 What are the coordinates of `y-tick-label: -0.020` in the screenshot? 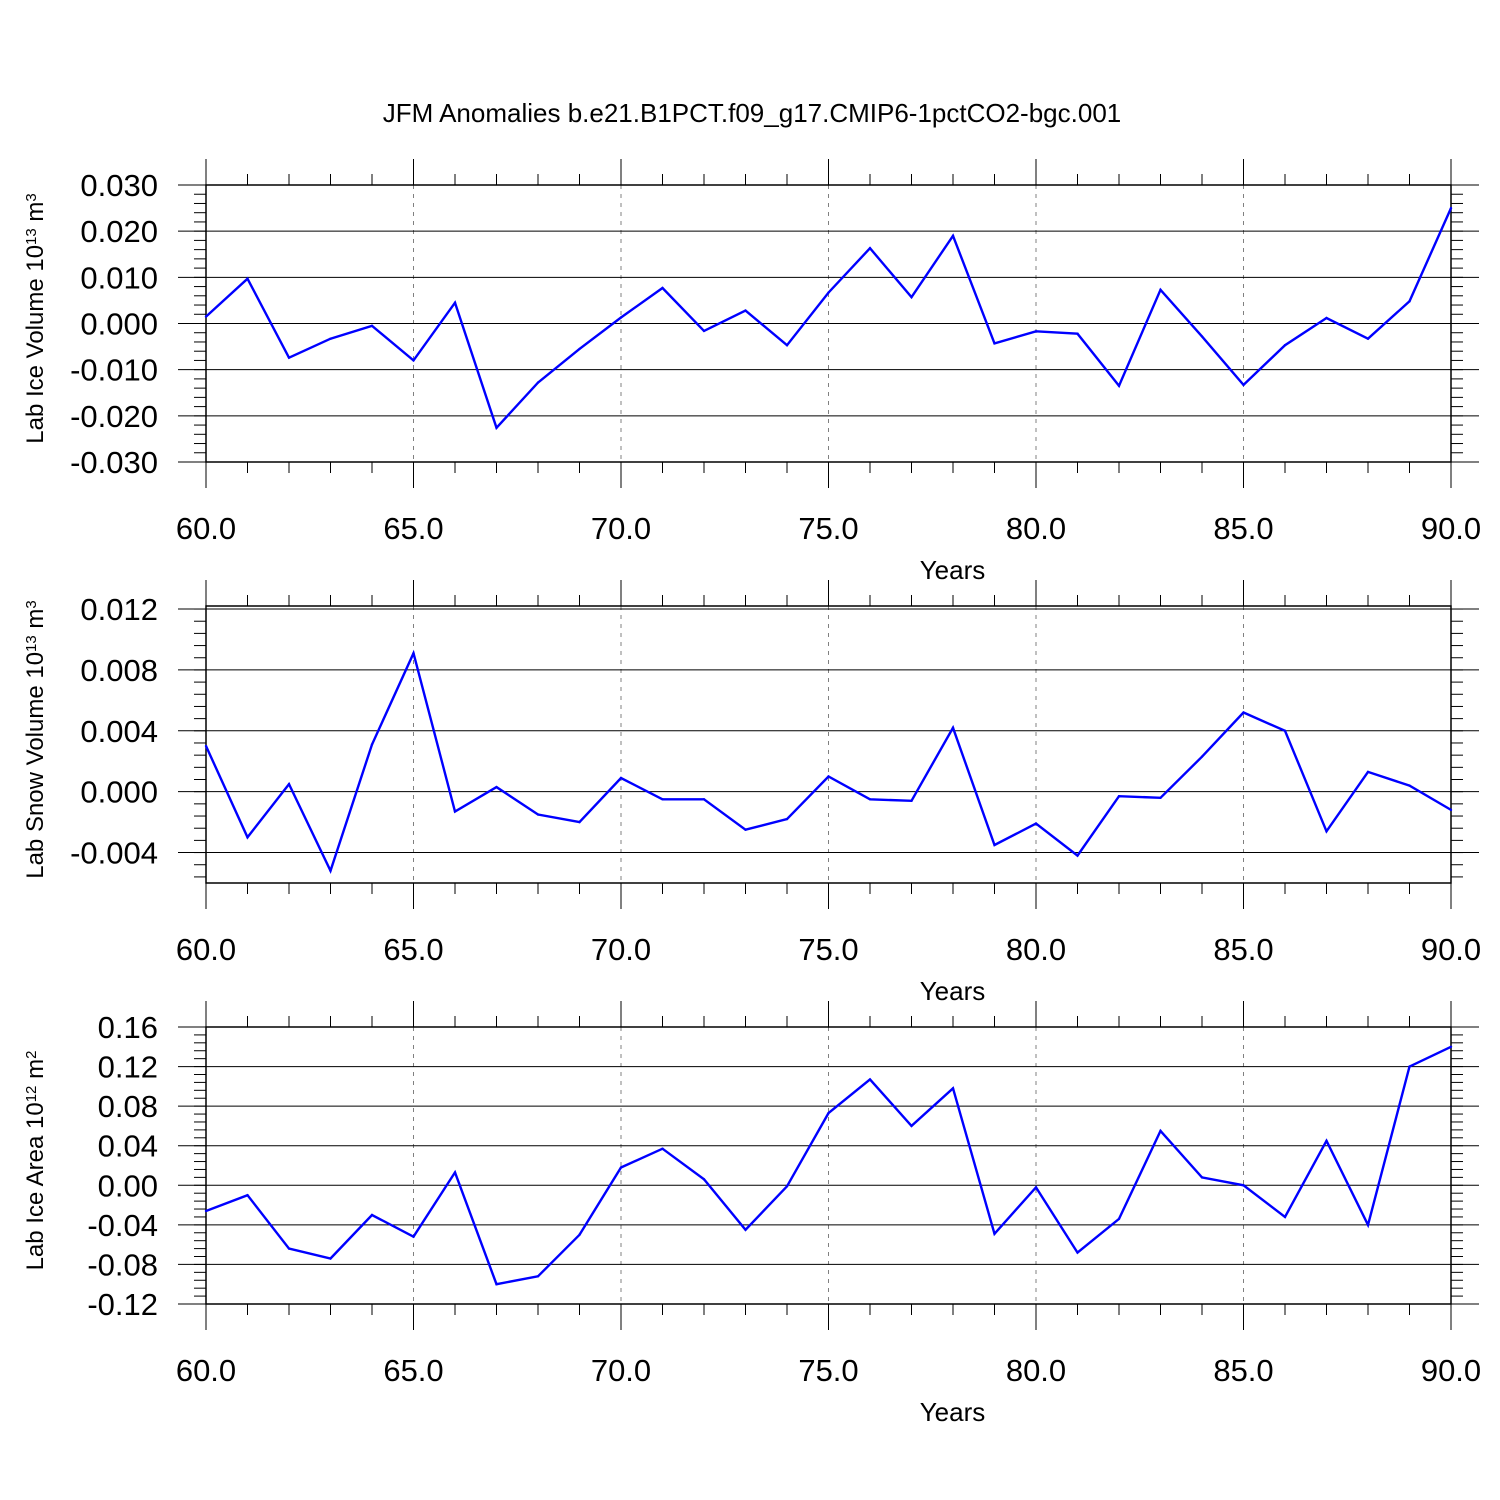 It's located at (114, 416).